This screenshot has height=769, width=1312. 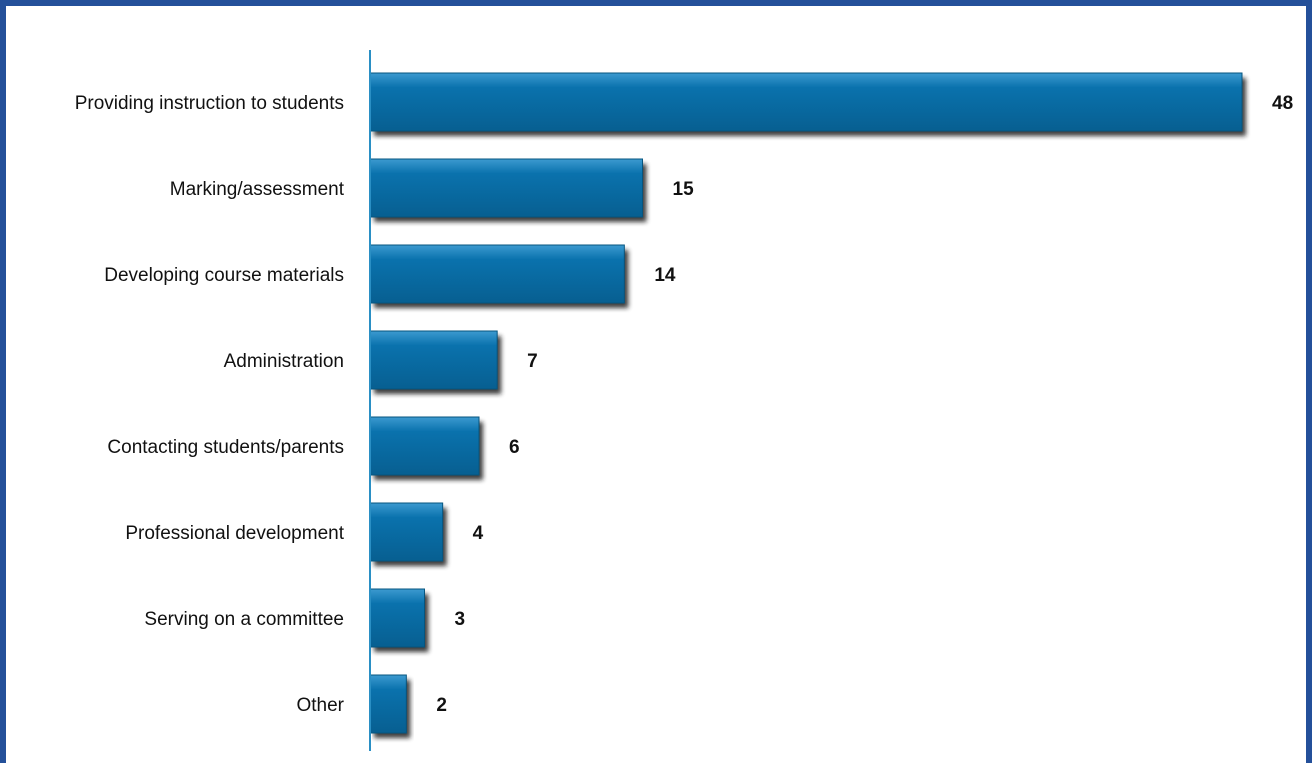 I want to click on category-label: Contacting students/parents, so click(x=225, y=447).